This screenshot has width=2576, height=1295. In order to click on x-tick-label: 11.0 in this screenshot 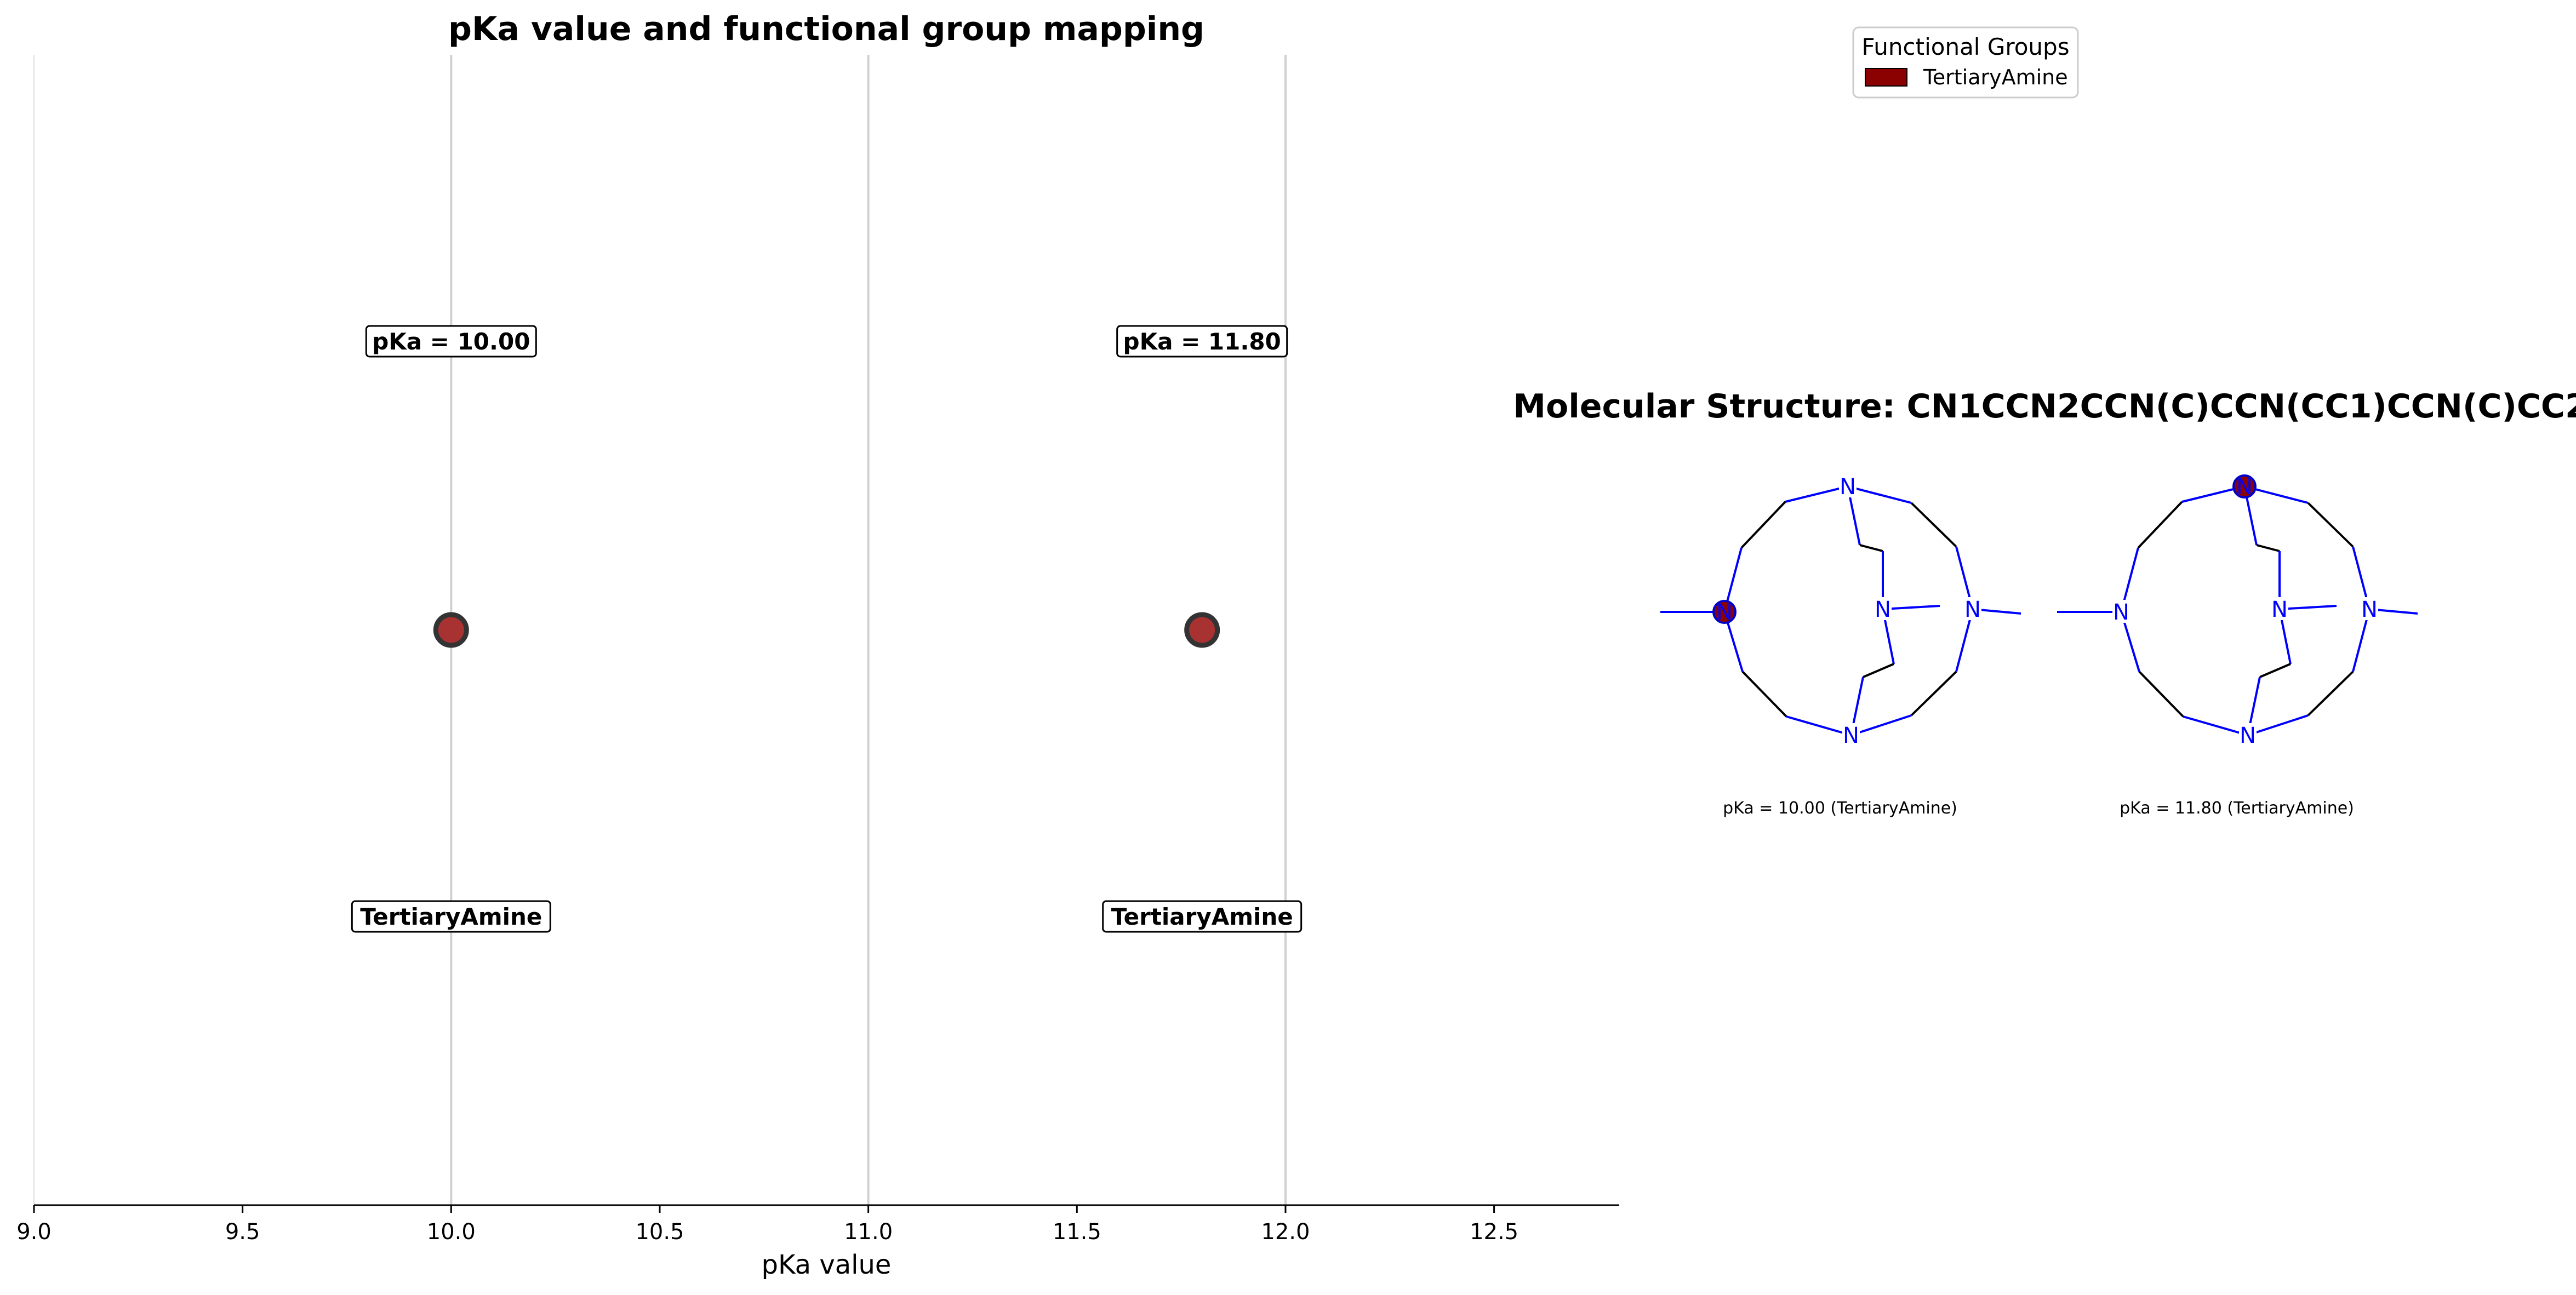, I will do `click(869, 1232)`.